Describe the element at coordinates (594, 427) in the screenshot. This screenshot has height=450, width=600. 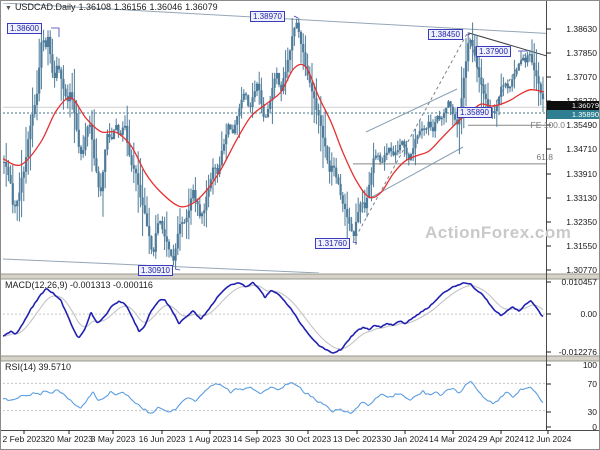
I see `rsi-tick-label: 0` at that location.